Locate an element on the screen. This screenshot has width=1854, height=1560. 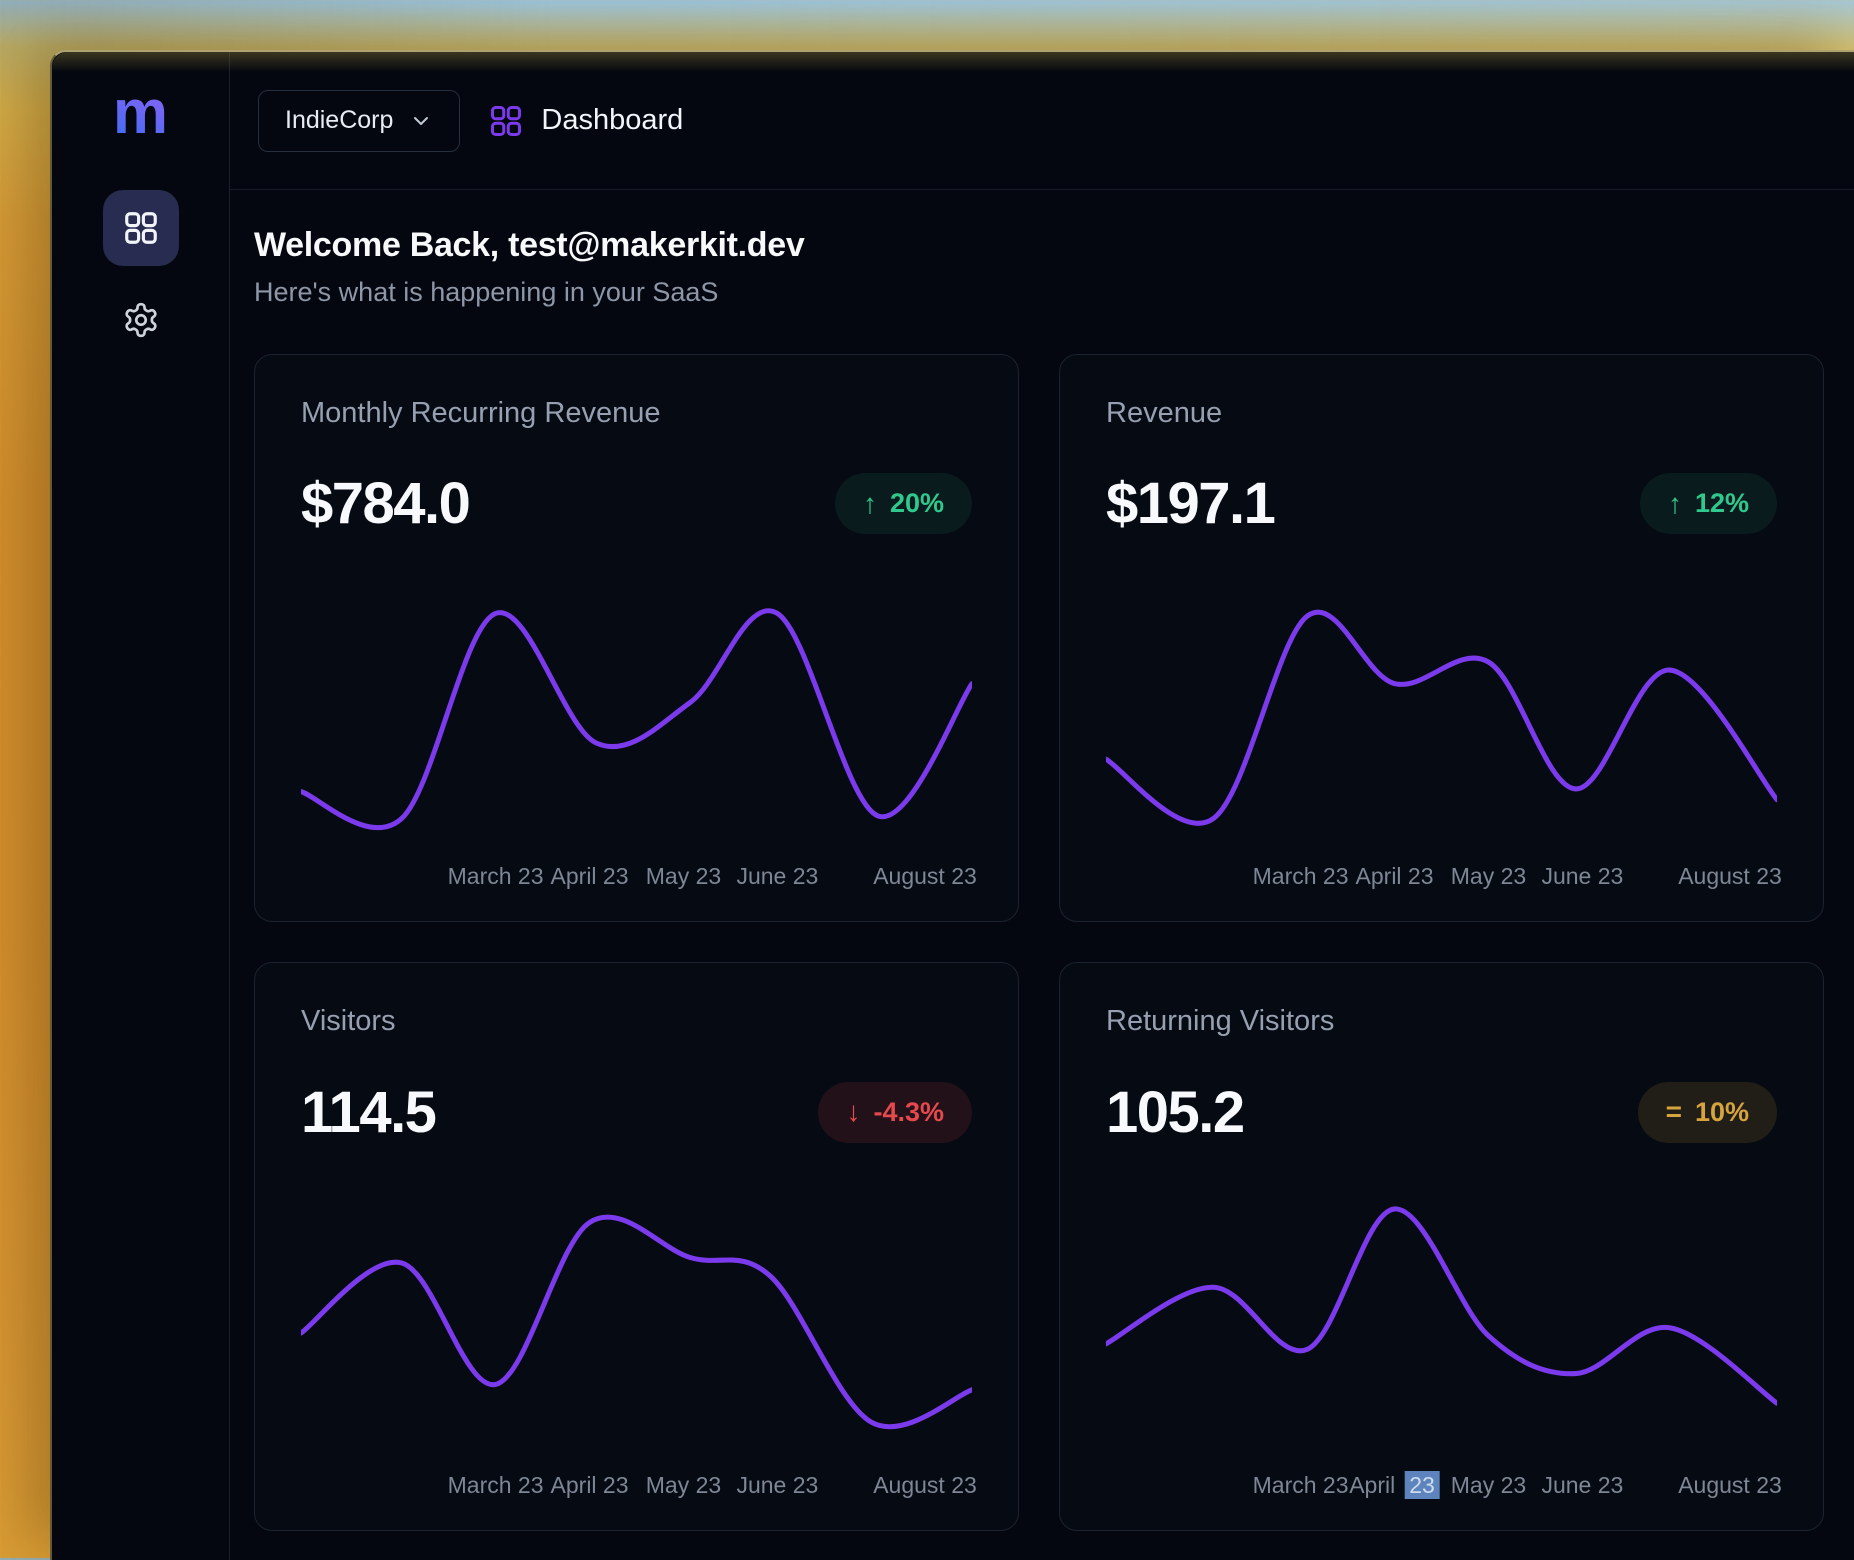
metric-value: 105.2 is located at coordinates (1175, 1112).